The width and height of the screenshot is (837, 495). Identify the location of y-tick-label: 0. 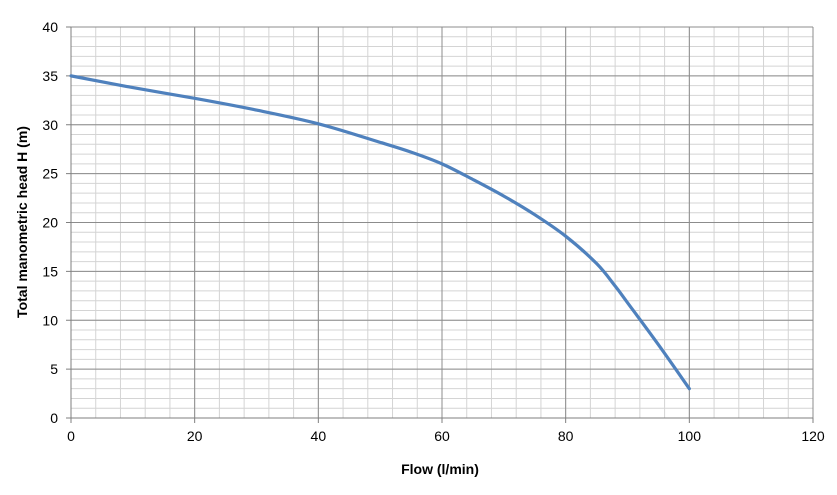
(54, 418).